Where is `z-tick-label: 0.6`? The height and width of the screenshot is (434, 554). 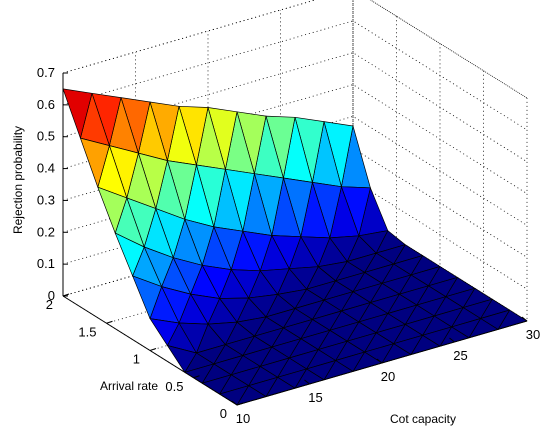
z-tick-label: 0.6 is located at coordinates (46, 104).